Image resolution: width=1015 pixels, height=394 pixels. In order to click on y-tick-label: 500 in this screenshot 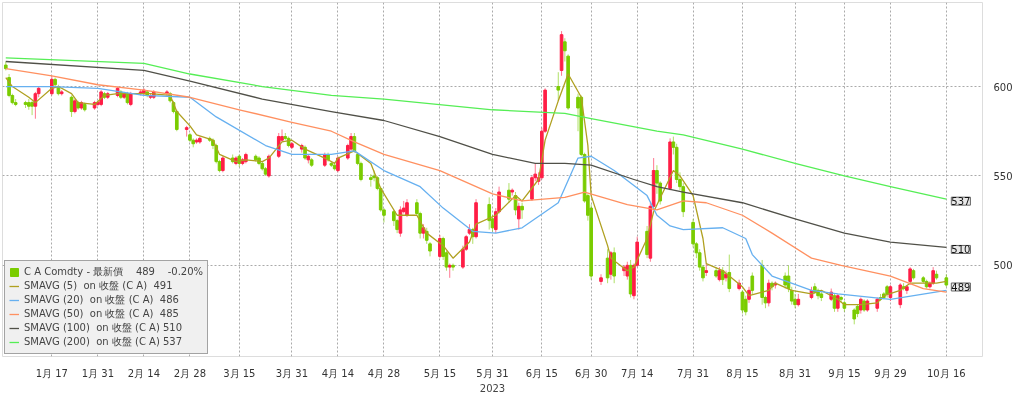, I will do `click(1003, 266)`.